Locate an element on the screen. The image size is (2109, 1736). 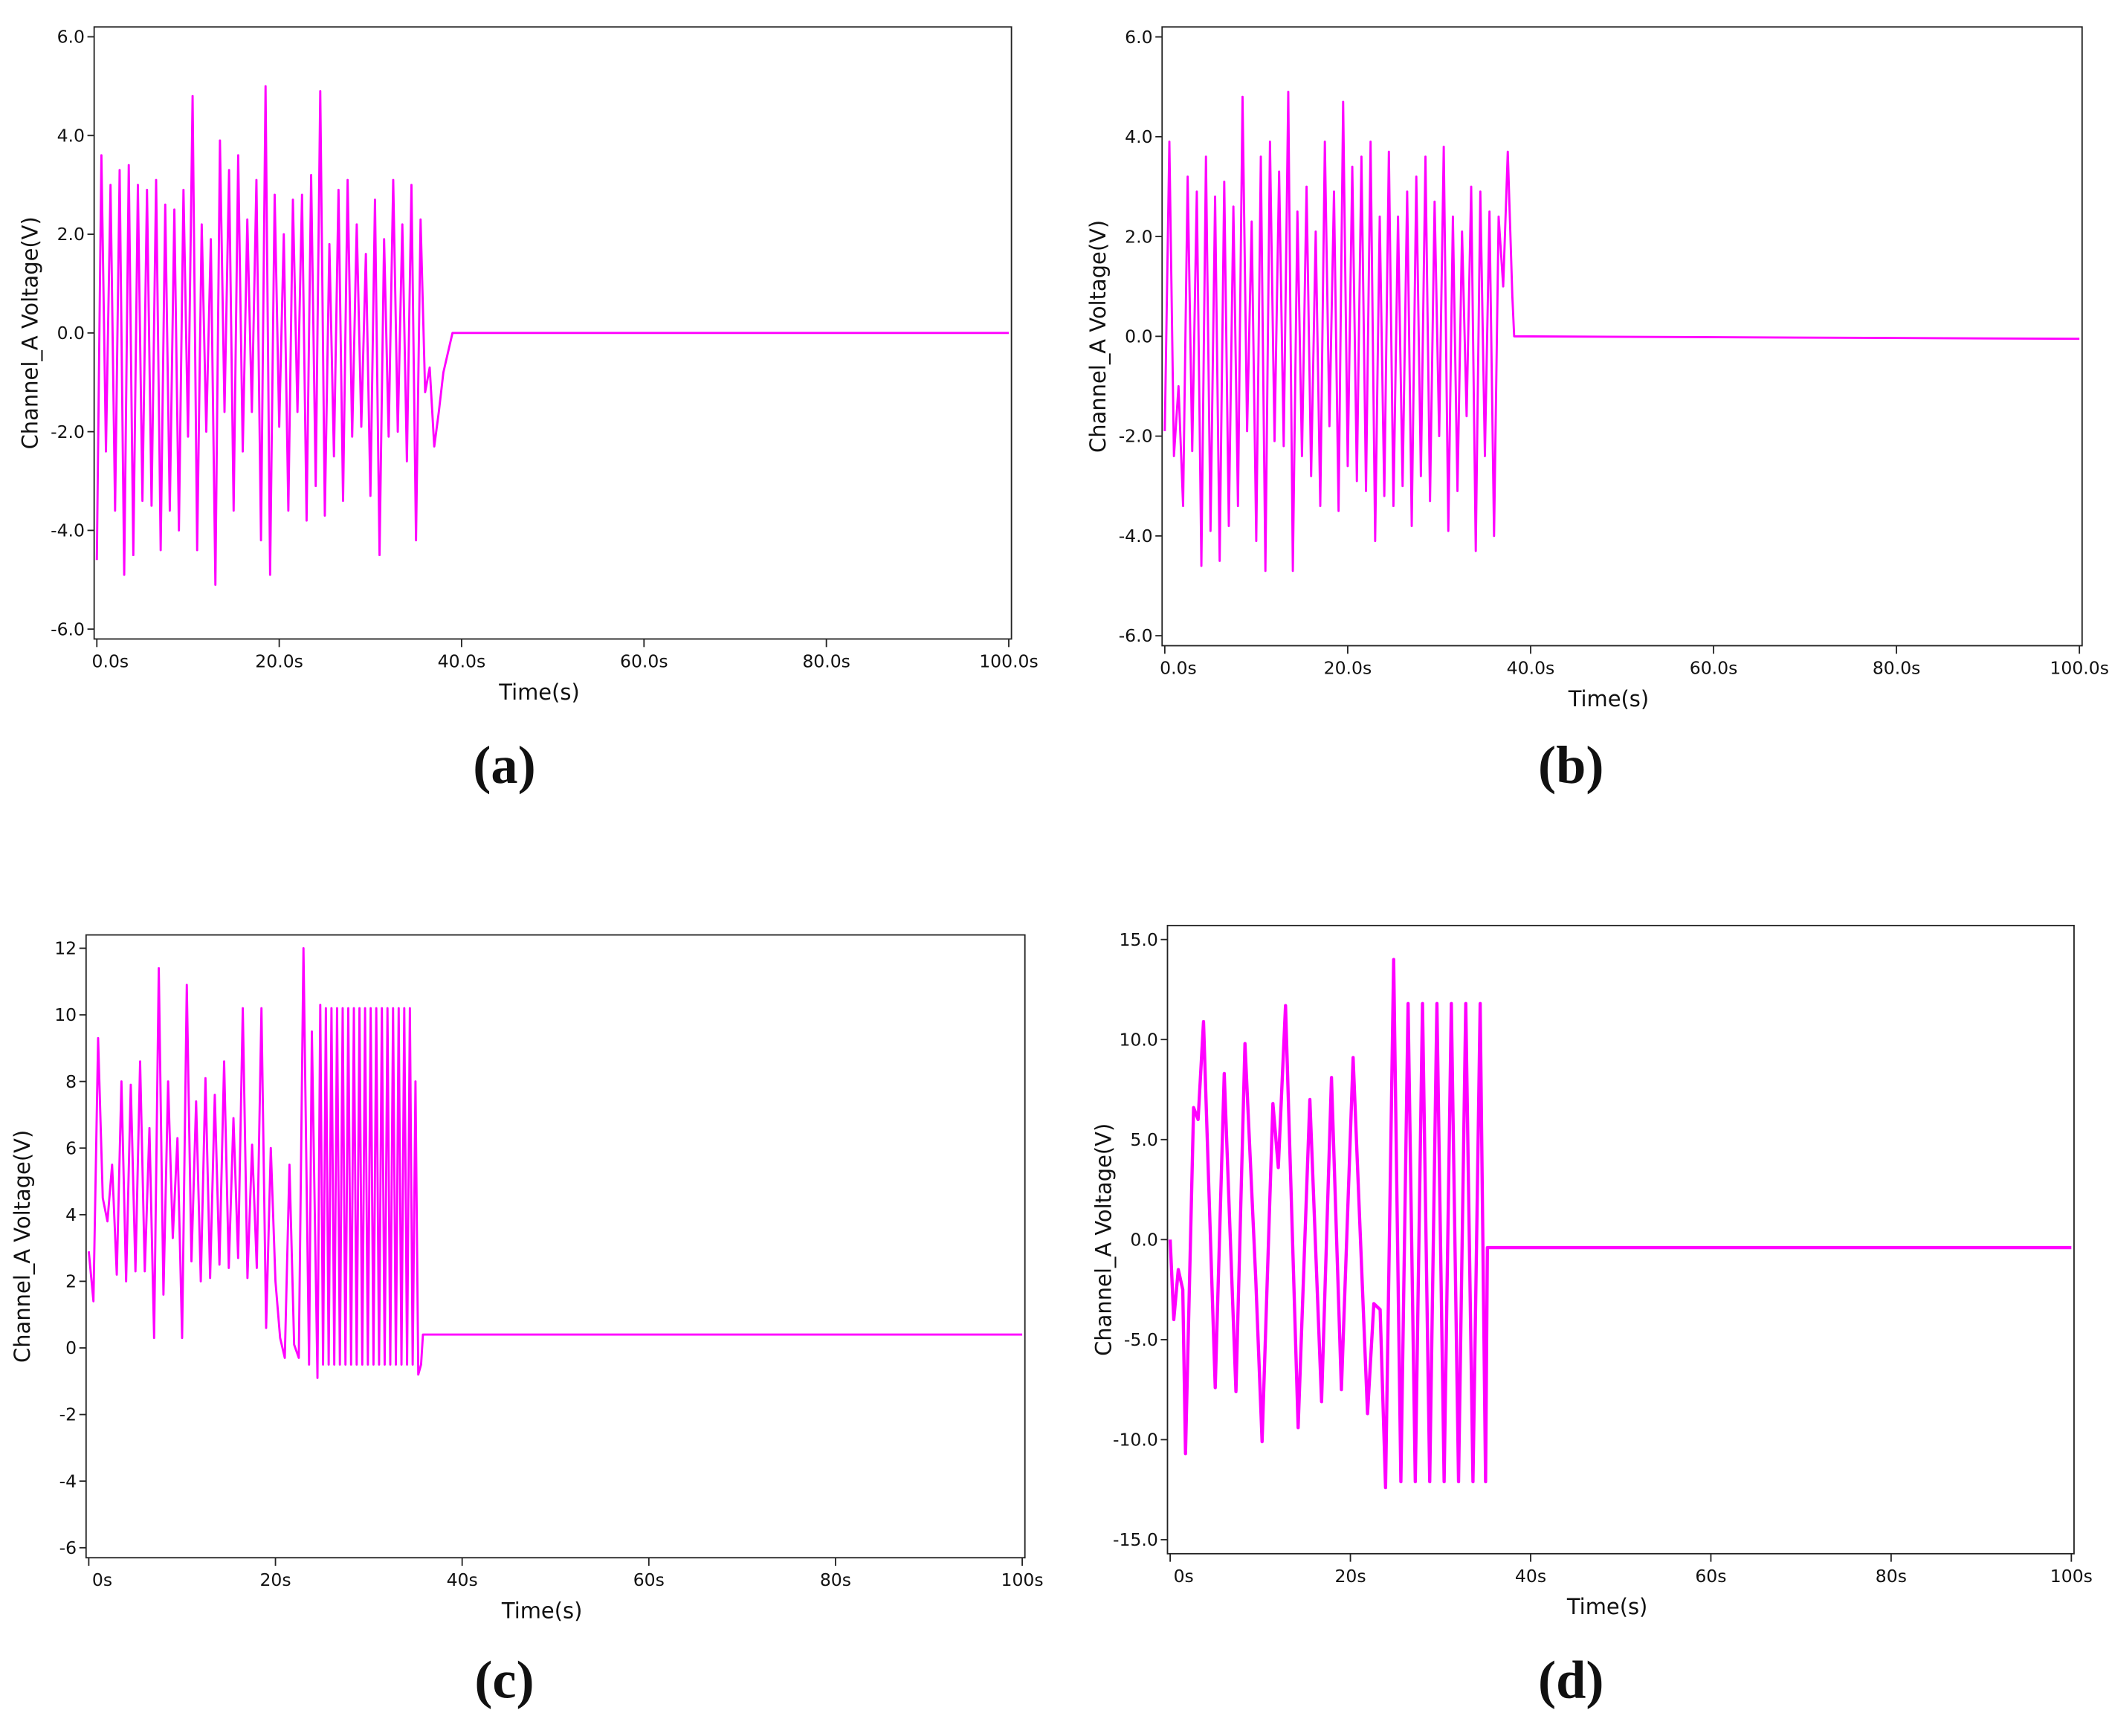
y-tick-label: 12 is located at coordinates (65, 948).